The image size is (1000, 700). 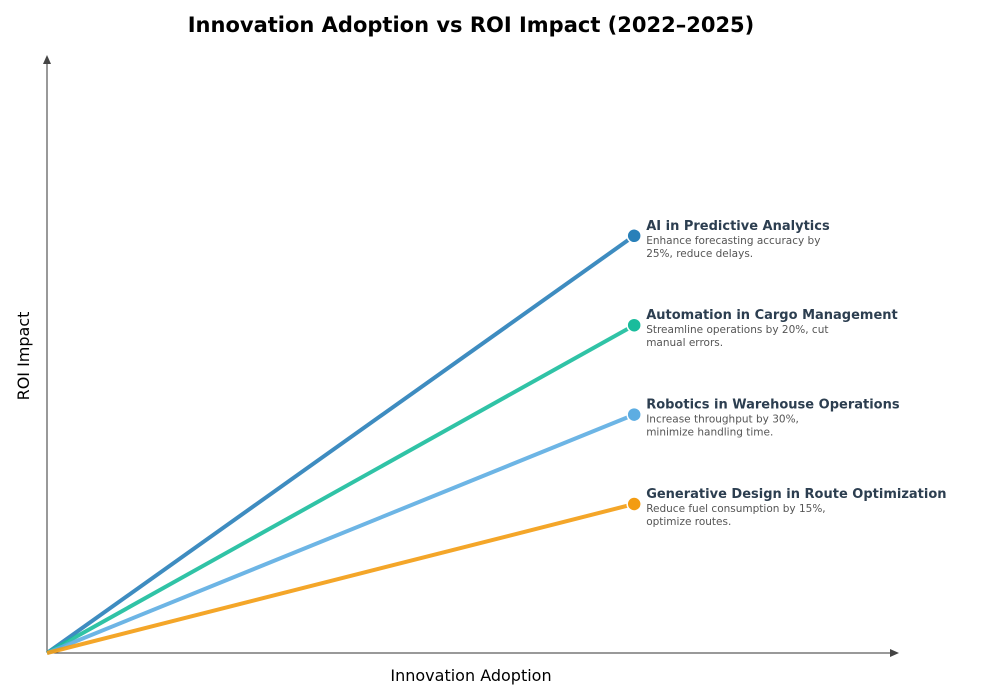 What do you see at coordinates (738, 226) in the screenshot?
I see `series-label: AI in Predictive Analytics` at bounding box center [738, 226].